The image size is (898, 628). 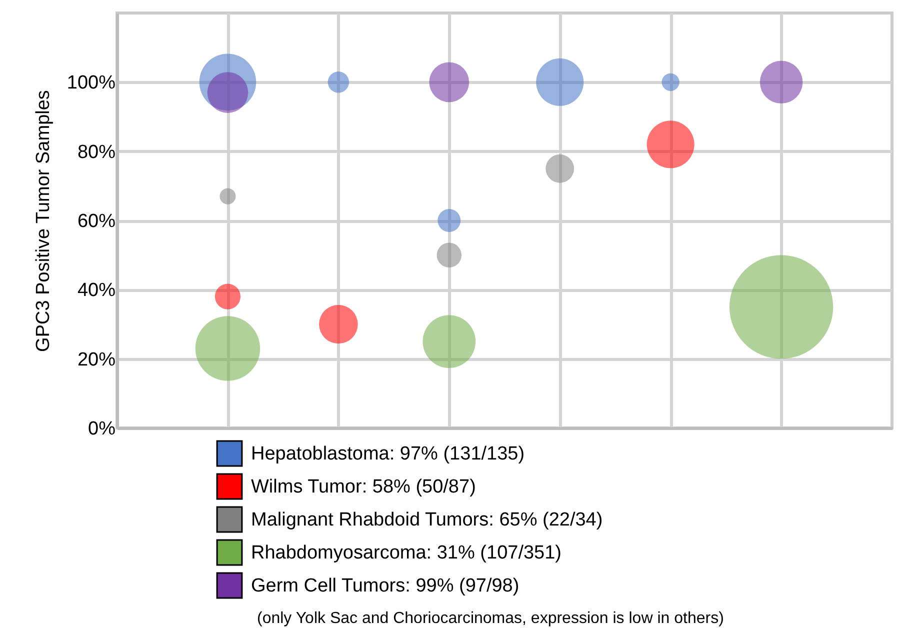 I want to click on legend-label: Germ Cell Tumors: 99% (97/98), so click(x=385, y=586).